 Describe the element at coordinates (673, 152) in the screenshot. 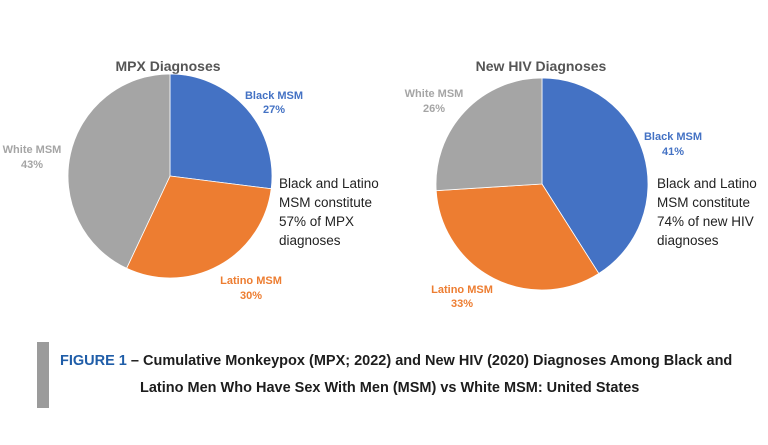

I see `hiv-value-black-msm: 41%` at that location.